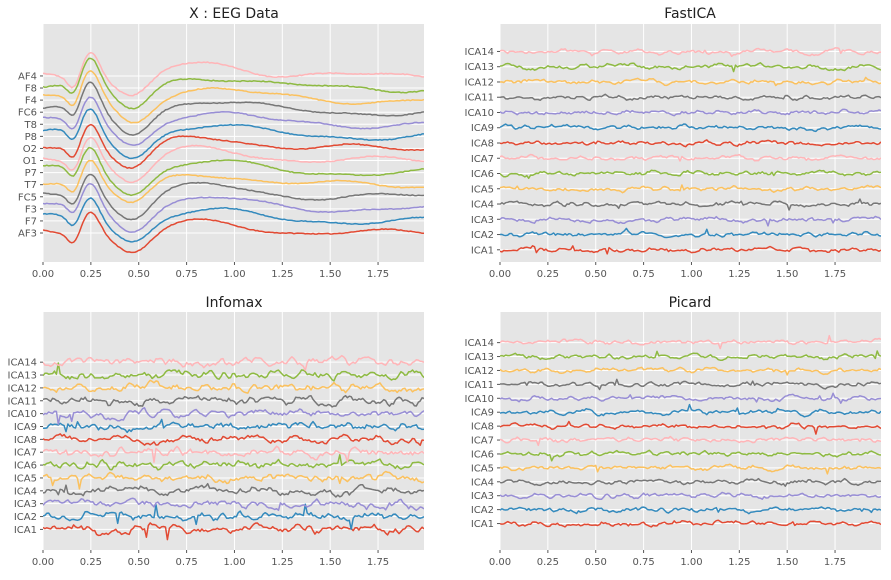 This screenshot has width=891, height=580. What do you see at coordinates (23, 363) in the screenshot?
I see `channel-label: ICA14` at bounding box center [23, 363].